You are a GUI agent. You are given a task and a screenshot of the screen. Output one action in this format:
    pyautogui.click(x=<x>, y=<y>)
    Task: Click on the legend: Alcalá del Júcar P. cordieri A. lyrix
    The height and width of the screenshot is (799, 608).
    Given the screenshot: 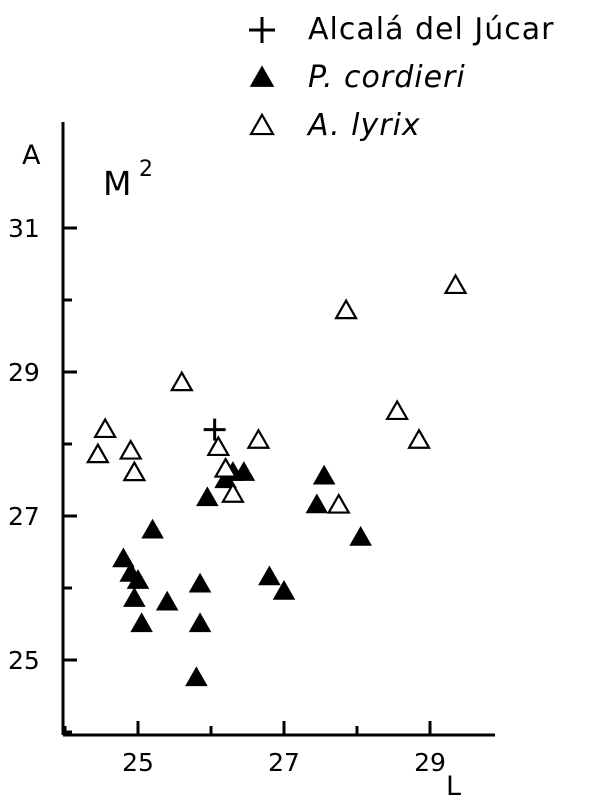 What is the action you would take?
    pyautogui.click(x=401, y=77)
    